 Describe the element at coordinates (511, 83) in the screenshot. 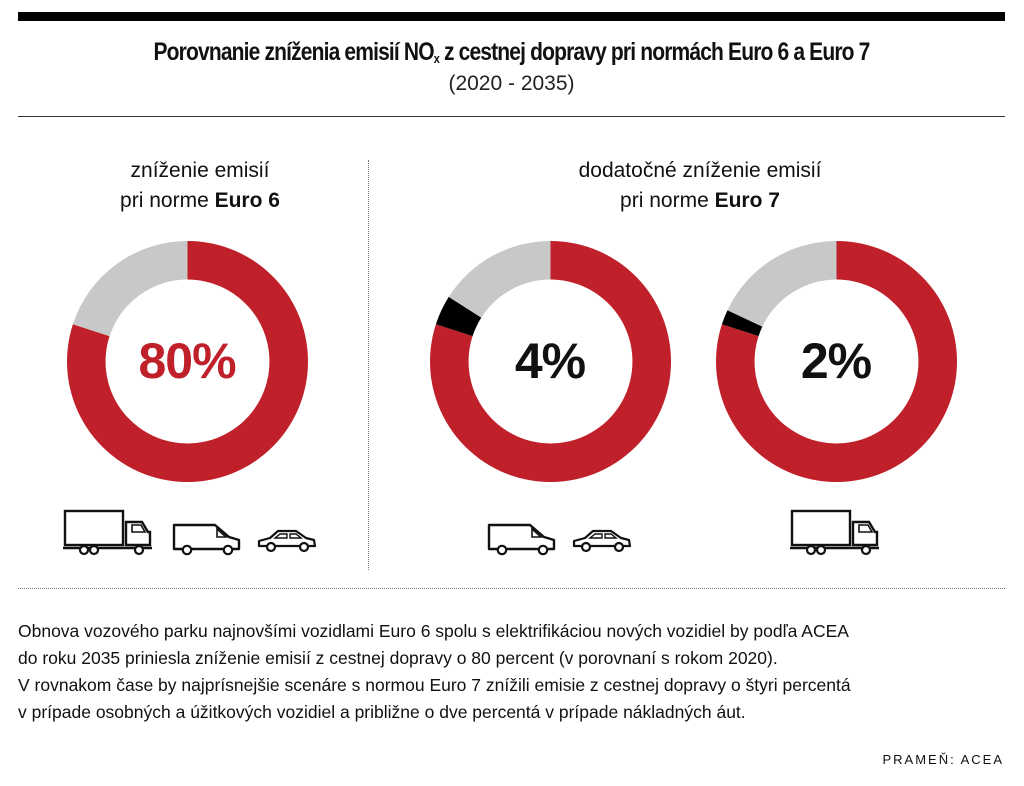

I see `chart-subtitle: (2020 - 2035)` at that location.